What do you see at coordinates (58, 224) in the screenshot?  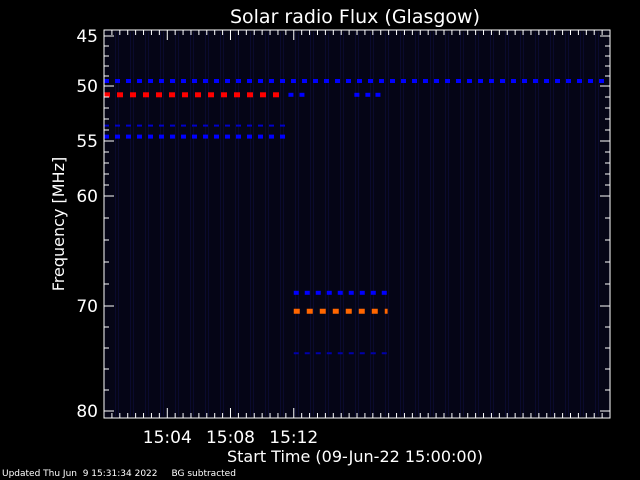 I see `y-axis-label: Frequency [MHz]` at bounding box center [58, 224].